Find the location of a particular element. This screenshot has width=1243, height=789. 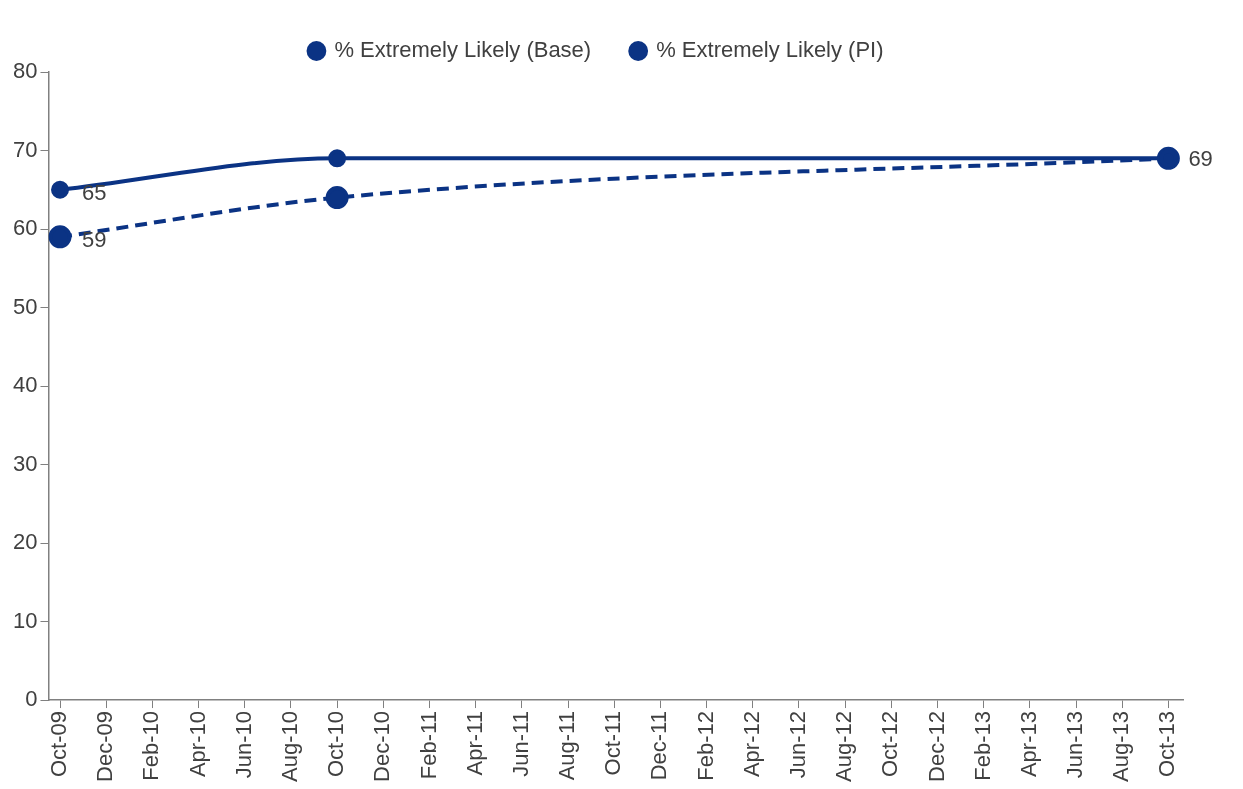

x-tick-label: Oct-11 is located at coordinates (613, 743).